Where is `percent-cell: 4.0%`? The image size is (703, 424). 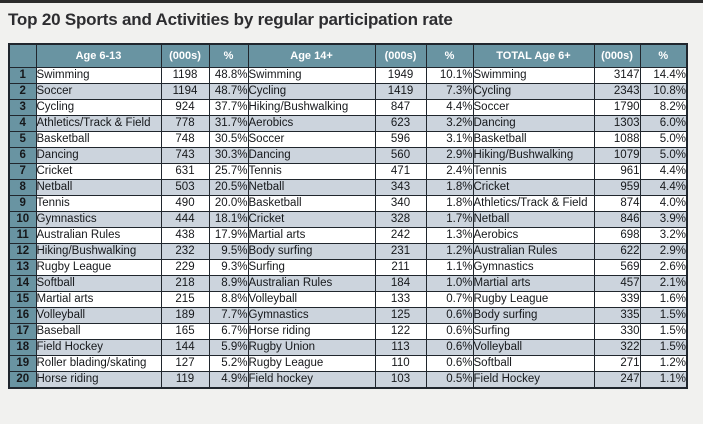
percent-cell: 4.0% is located at coordinates (663, 203).